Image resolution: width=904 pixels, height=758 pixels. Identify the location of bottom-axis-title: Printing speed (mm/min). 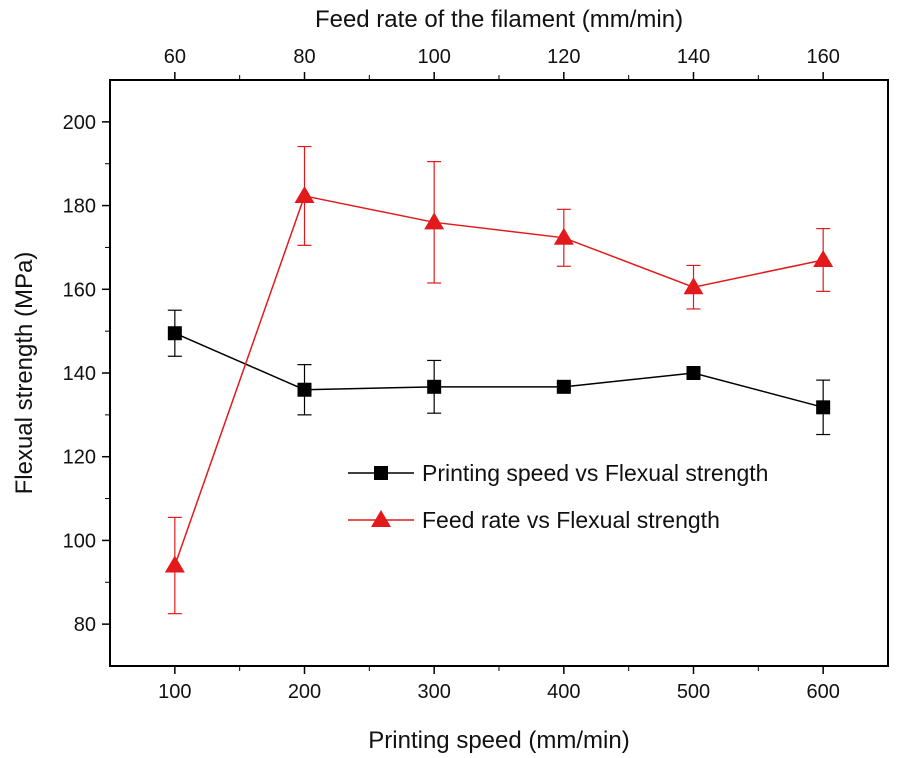
(498, 740).